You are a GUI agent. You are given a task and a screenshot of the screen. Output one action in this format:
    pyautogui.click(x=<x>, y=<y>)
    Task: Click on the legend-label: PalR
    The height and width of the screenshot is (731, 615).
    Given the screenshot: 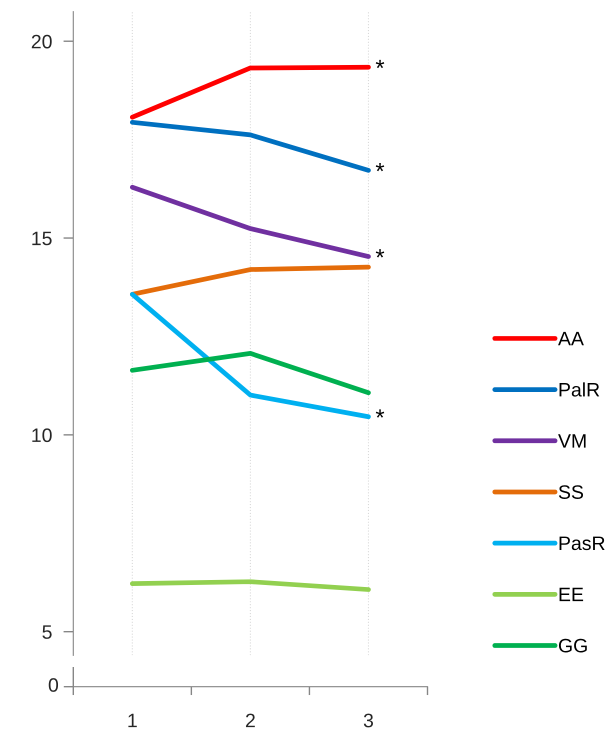 What is the action you would take?
    pyautogui.click(x=580, y=389)
    